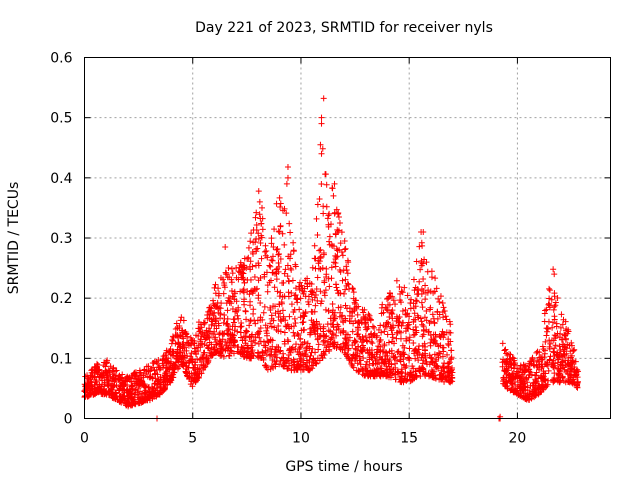 The height and width of the screenshot is (480, 640). What do you see at coordinates (61, 59) in the screenshot?
I see `y-tick-label: 0.6` at bounding box center [61, 59].